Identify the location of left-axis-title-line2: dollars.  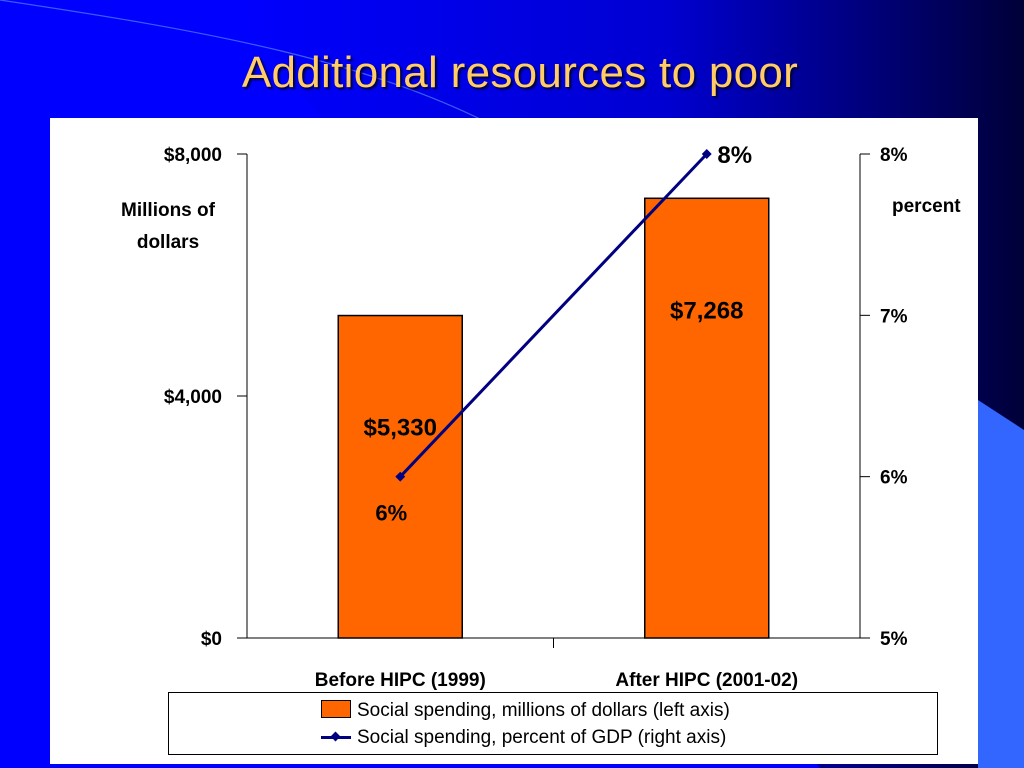
(168, 242).